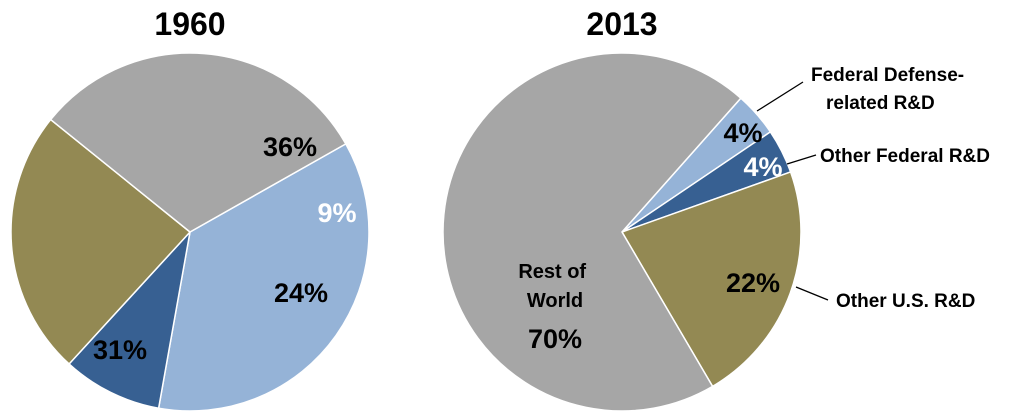  What do you see at coordinates (120, 350) in the screenshot?
I see `data-label-1960-3: 31%` at bounding box center [120, 350].